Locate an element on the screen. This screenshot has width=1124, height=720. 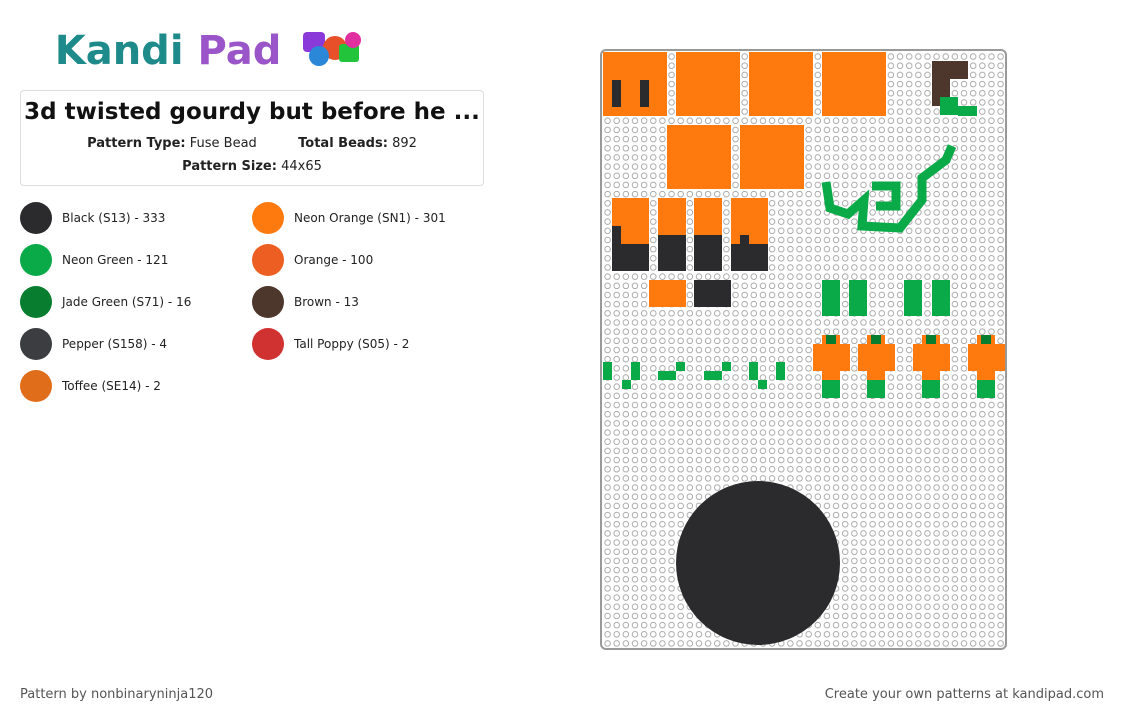
label: Total Beads: is located at coordinates (343, 143).